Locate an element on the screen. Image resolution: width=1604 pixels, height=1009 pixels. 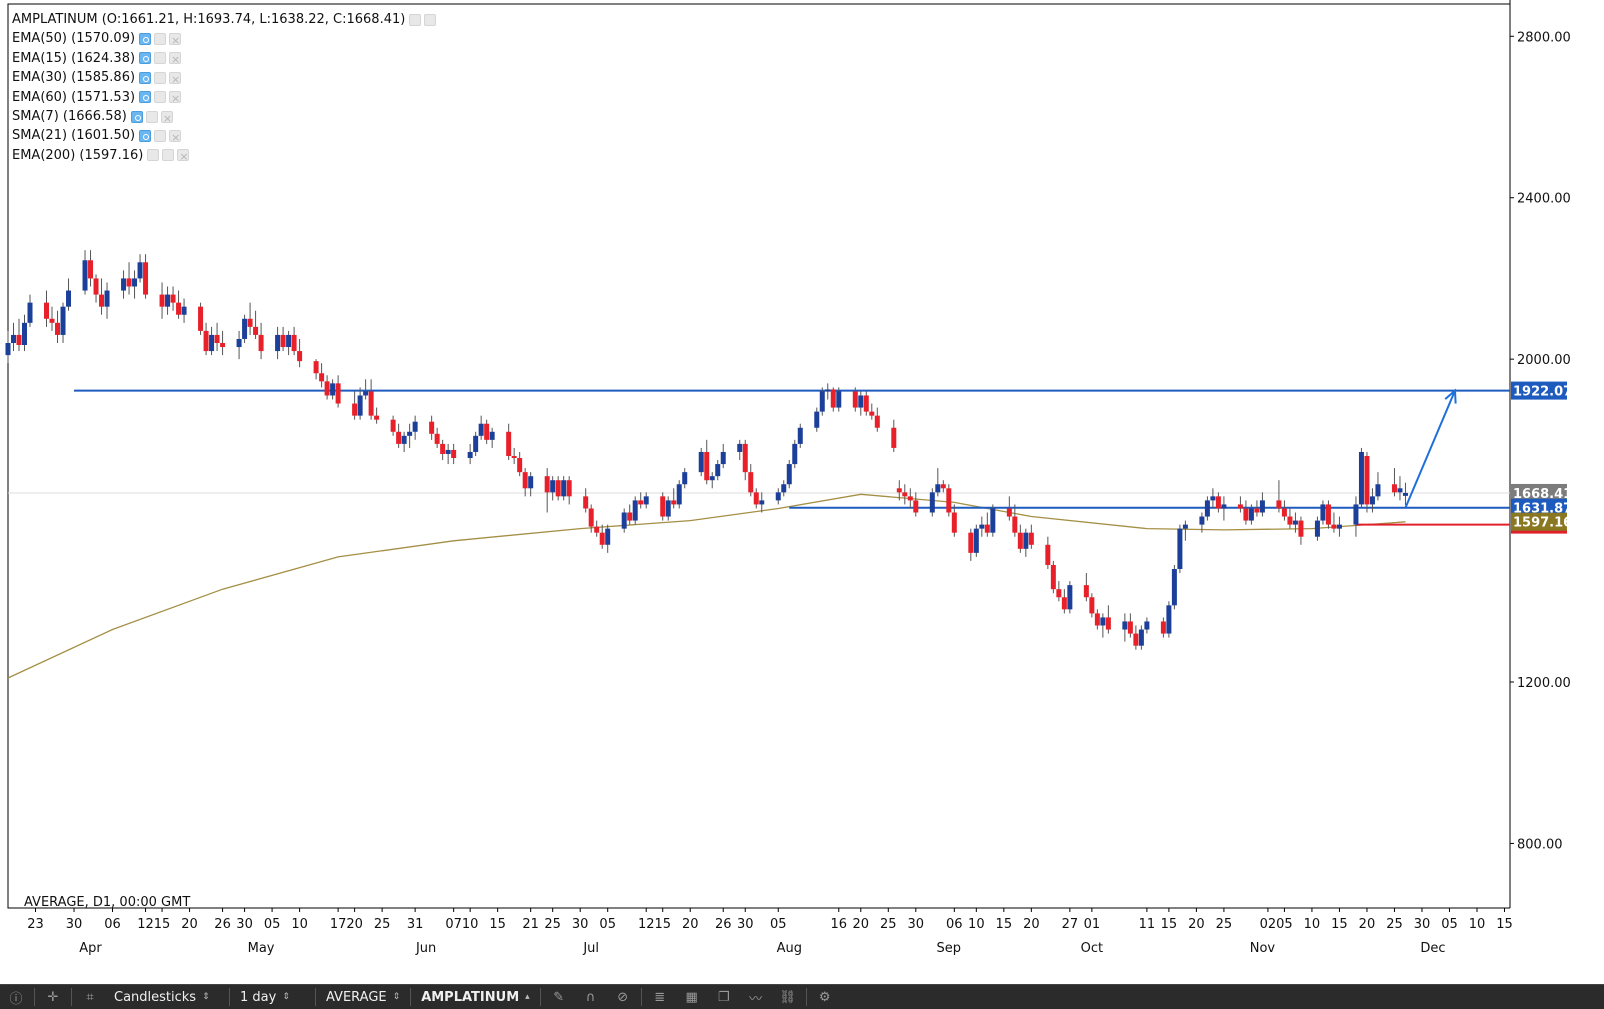
link-icon: ⛓ is located at coordinates (787, 997).